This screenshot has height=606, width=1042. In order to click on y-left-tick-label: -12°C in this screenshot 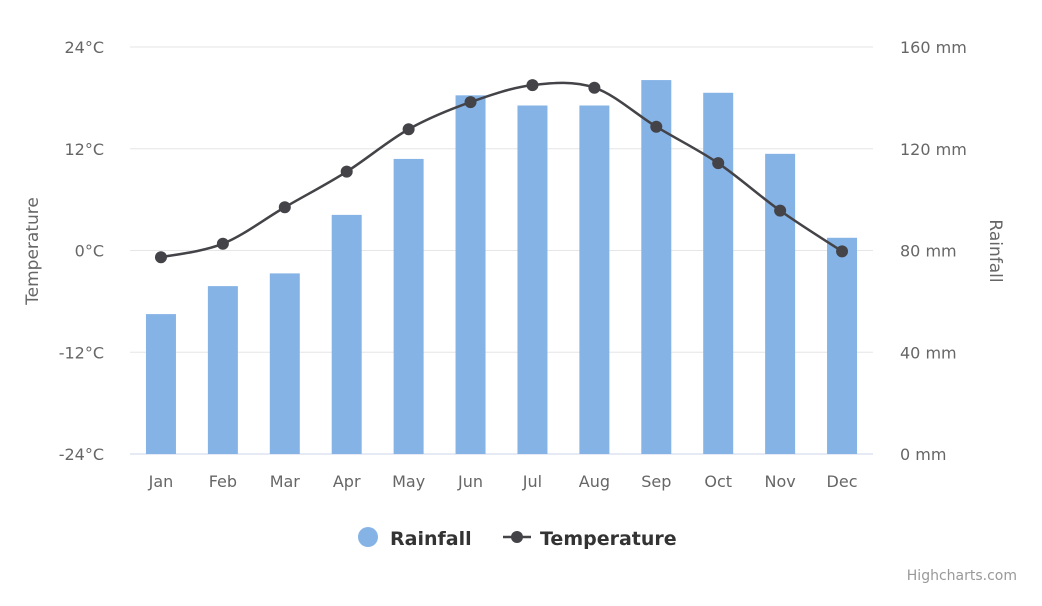, I will do `click(81, 352)`.